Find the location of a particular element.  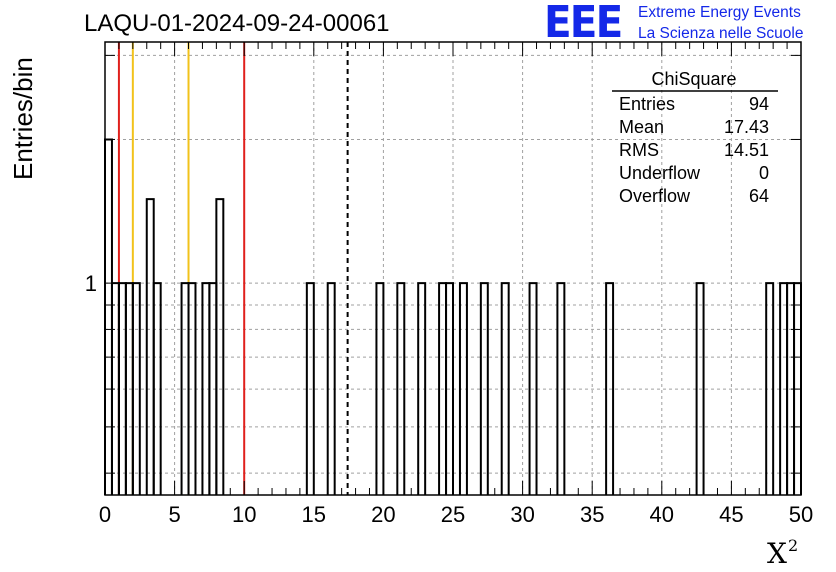

x-tick-label: 40 is located at coordinates (662, 514).